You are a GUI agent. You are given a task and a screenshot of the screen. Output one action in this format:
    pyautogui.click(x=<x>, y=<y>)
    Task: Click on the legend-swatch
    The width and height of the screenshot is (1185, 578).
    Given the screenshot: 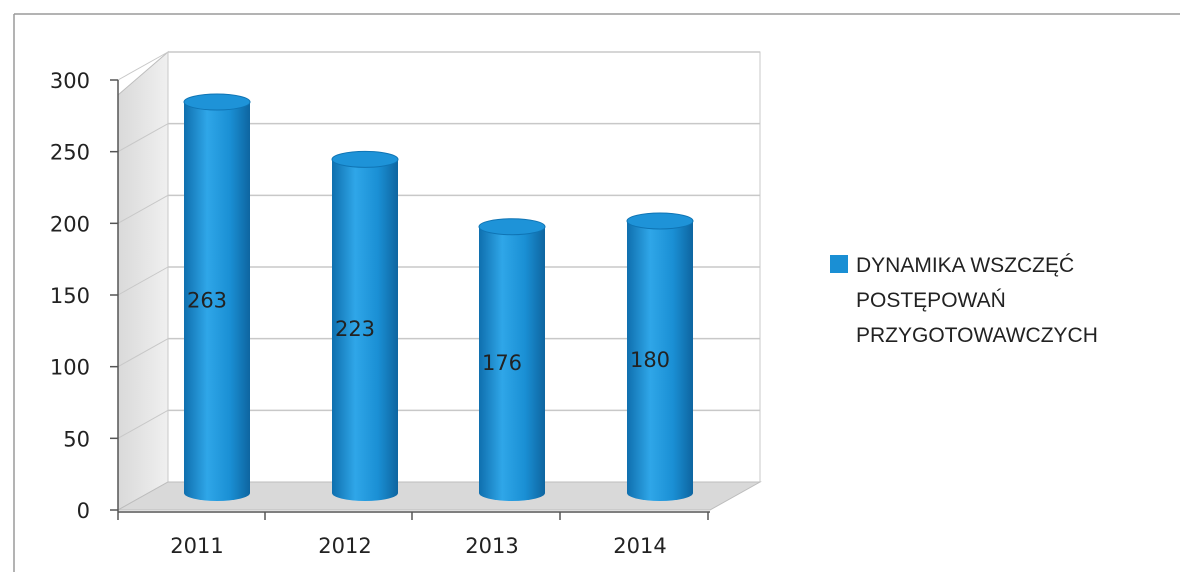 What is the action you would take?
    pyautogui.click(x=839, y=264)
    